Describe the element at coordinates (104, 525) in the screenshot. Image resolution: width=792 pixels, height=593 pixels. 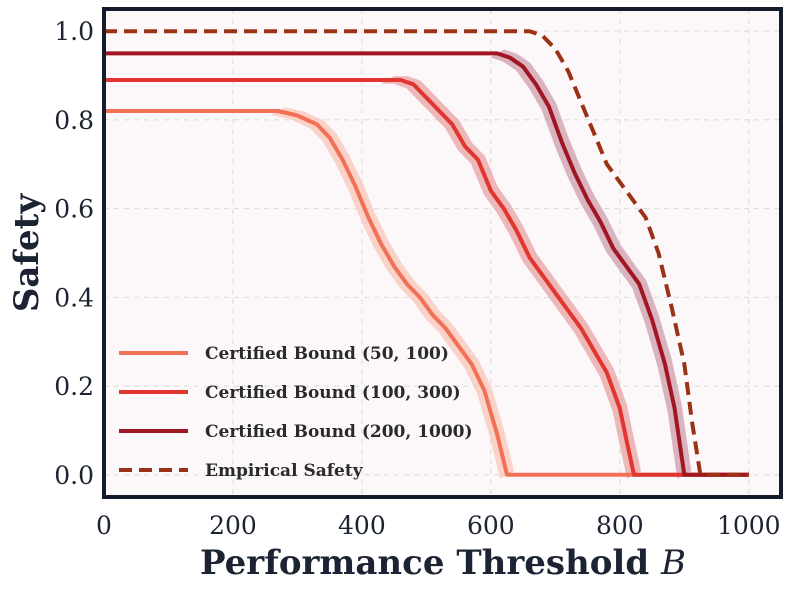
I see `x-tick-label: 0` at that location.